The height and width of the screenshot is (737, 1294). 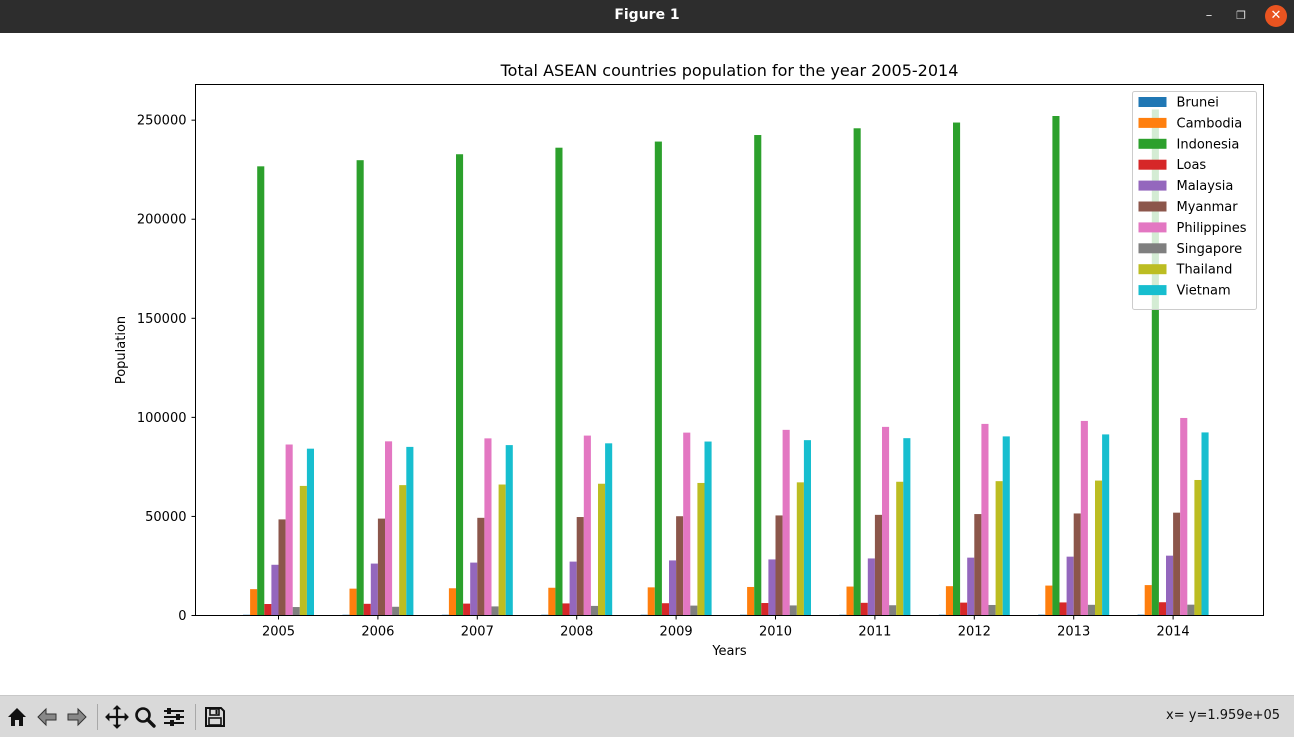 I want to click on bar-myanmar-2006, so click(x=381, y=567).